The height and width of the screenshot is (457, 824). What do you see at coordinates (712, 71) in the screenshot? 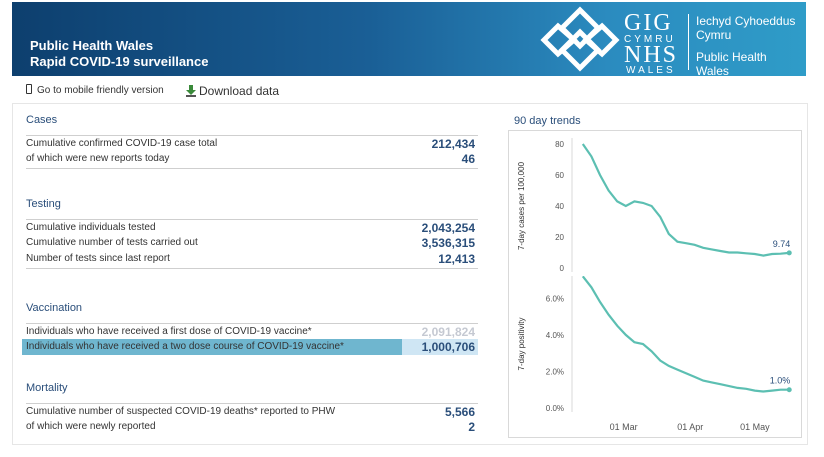
I see `org-english-line-2: Wales` at bounding box center [712, 71].